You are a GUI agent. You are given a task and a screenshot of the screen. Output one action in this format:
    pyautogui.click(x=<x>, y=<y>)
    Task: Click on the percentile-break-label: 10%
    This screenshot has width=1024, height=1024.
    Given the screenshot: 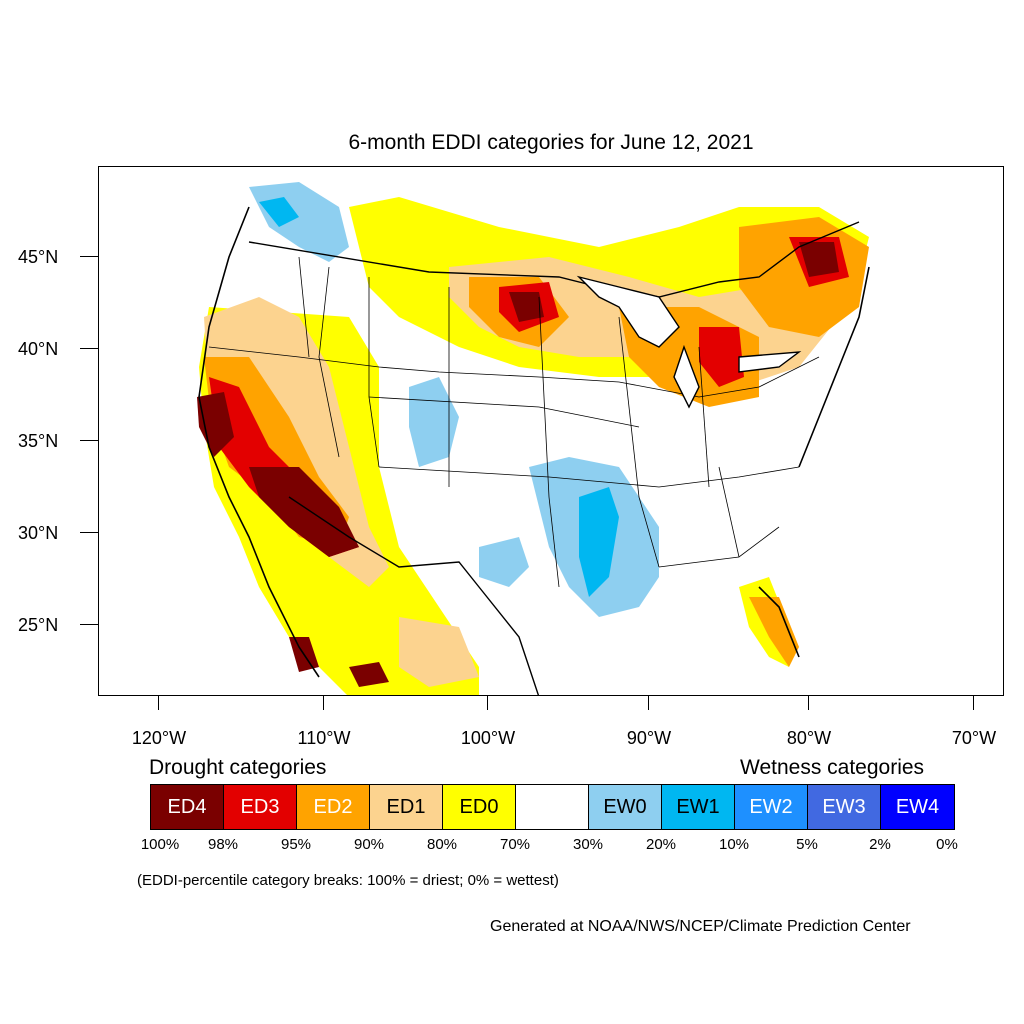 What is the action you would take?
    pyautogui.click(x=734, y=844)
    